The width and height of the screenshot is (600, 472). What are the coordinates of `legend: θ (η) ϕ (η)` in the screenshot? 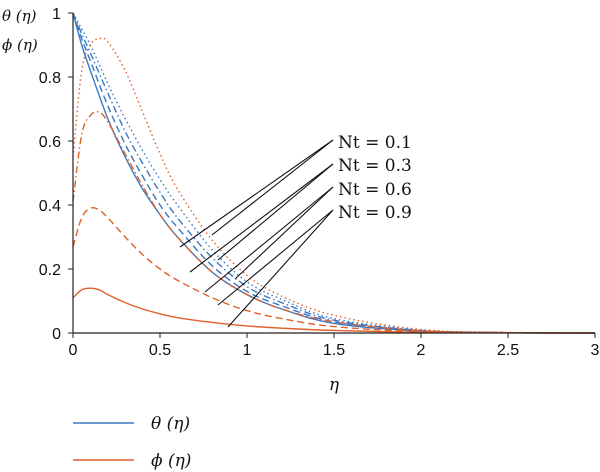 It's located at (132, 442).